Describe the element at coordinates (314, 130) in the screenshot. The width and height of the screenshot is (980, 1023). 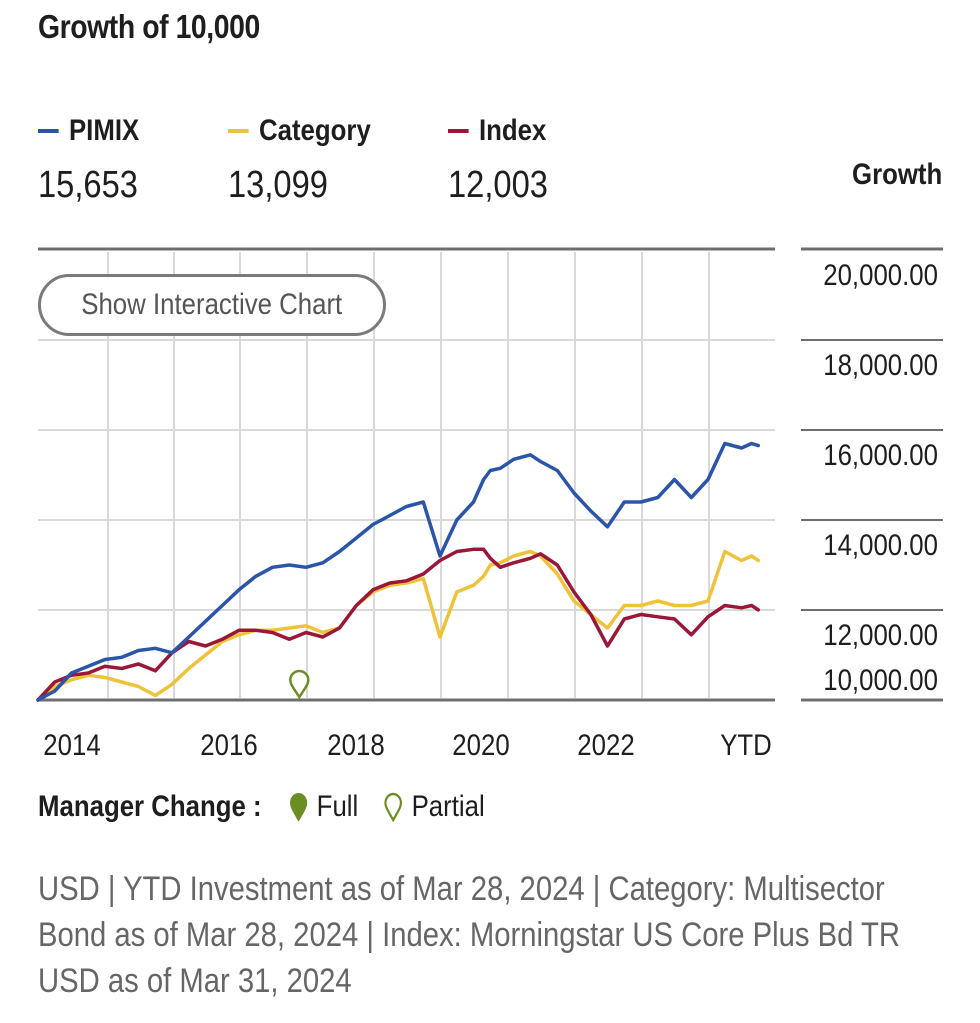
I see `legend-label-category: Category` at that location.